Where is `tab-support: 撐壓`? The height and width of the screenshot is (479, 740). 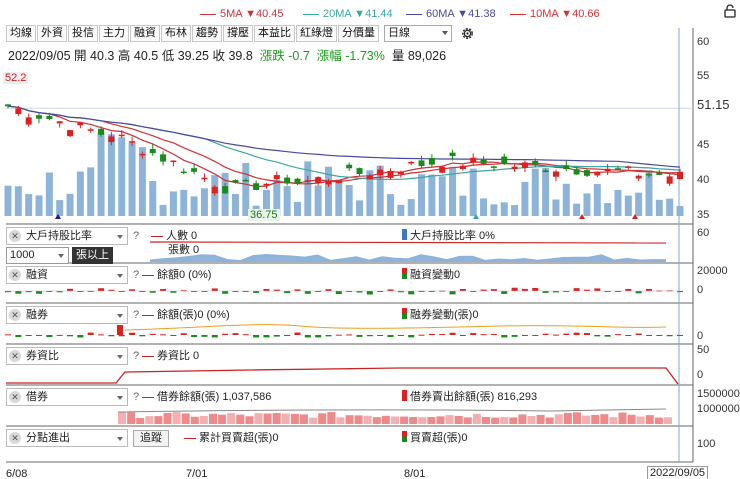 tab-support: 撐壓 is located at coordinates (238, 33).